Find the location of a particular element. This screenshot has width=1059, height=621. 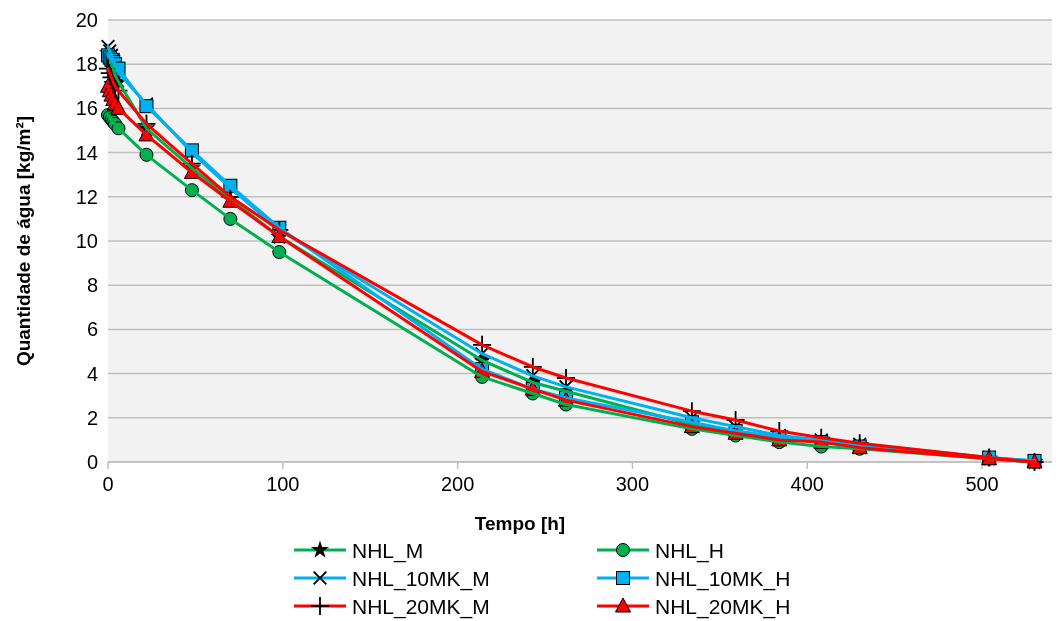

y-tick-label: 16 is located at coordinates (86, 108).